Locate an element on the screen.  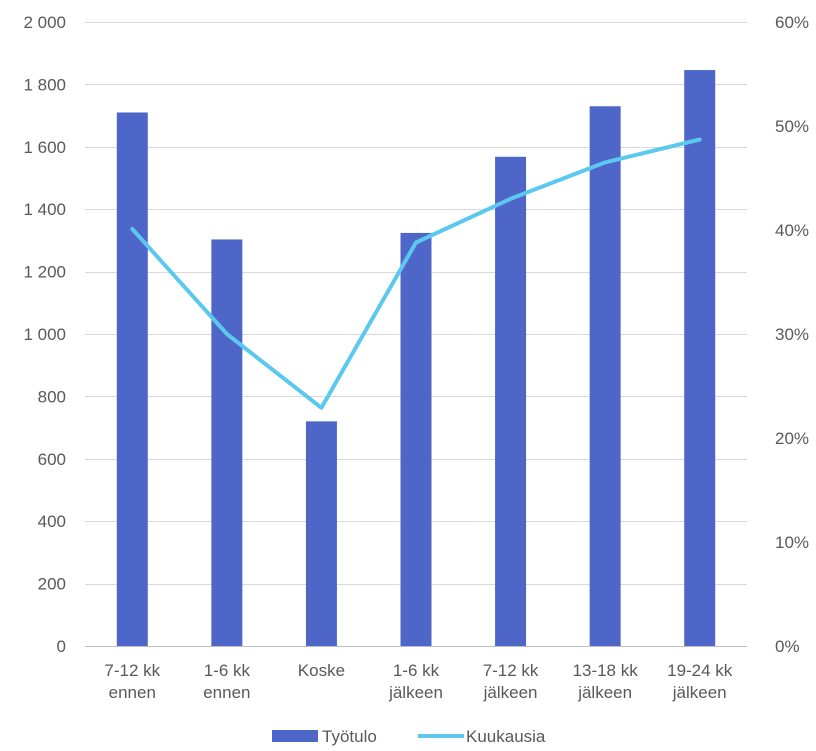
y-right-tick-label: 30% is located at coordinates (792, 334).